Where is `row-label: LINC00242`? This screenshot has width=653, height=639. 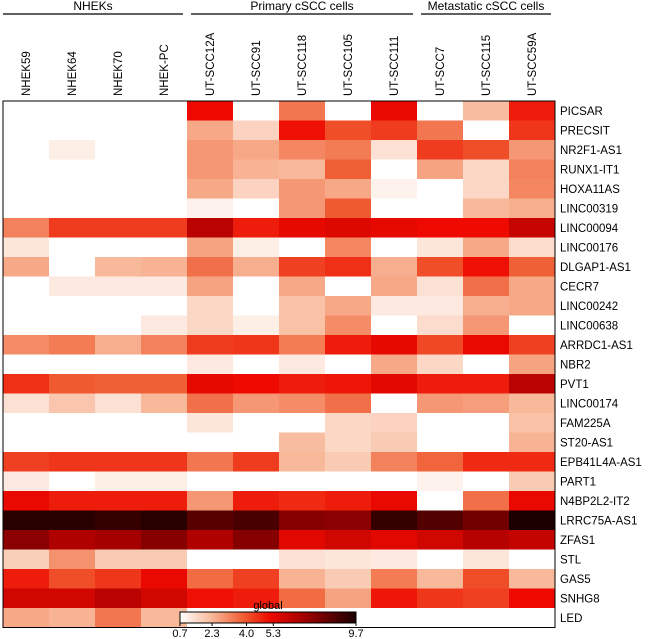 row-label: LINC00242 is located at coordinates (589, 307).